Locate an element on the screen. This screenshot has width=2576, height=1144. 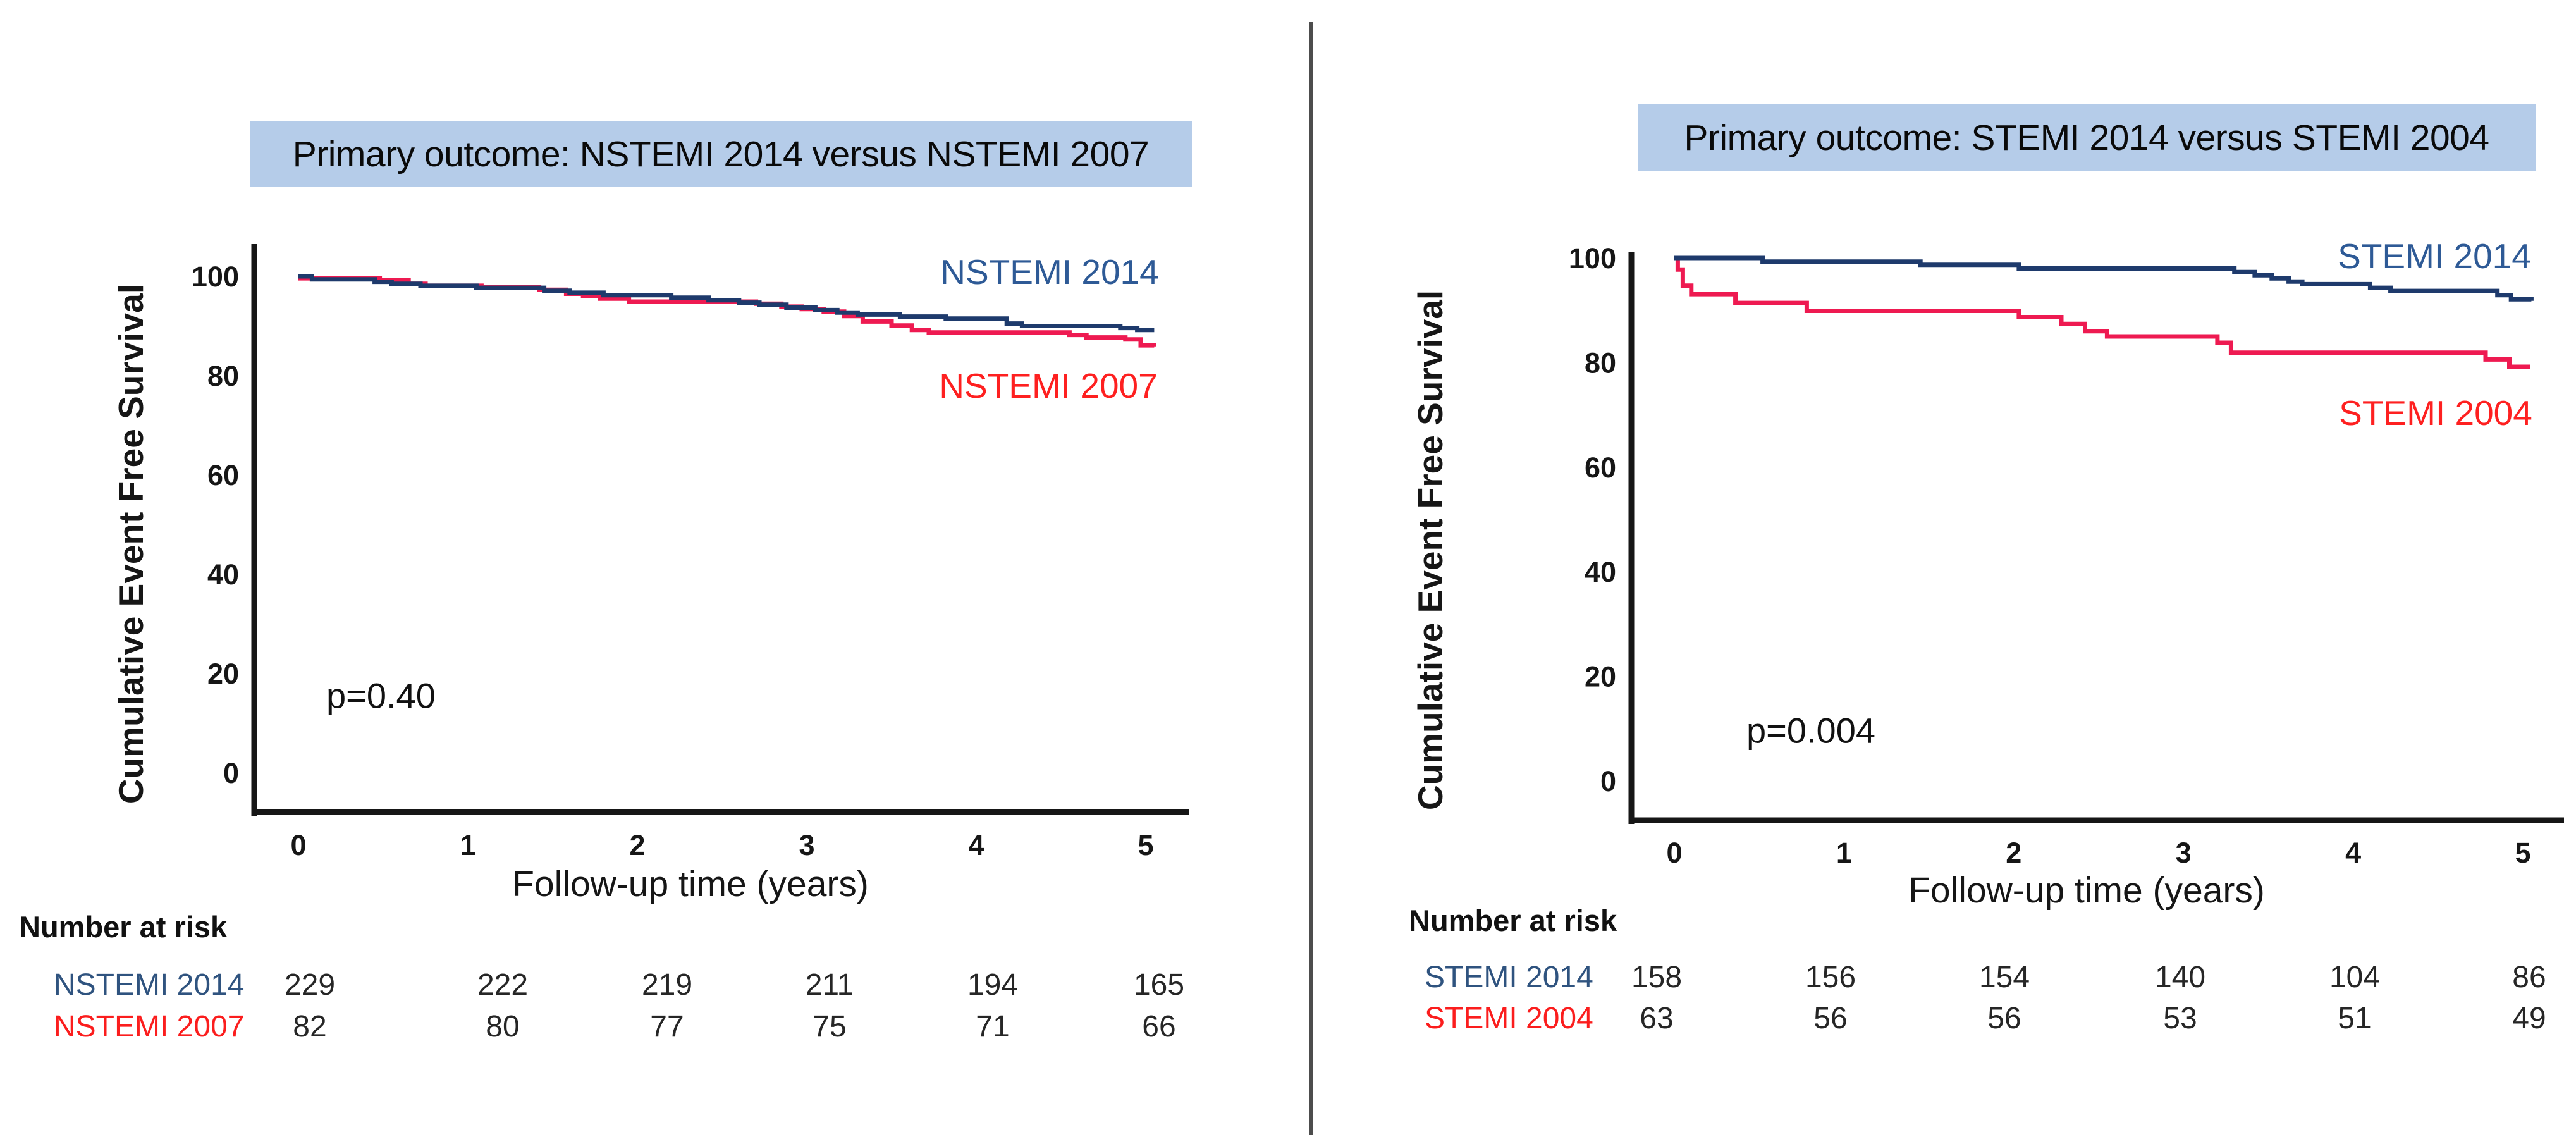
km-curve-nstemi-2014 is located at coordinates (726, 303).